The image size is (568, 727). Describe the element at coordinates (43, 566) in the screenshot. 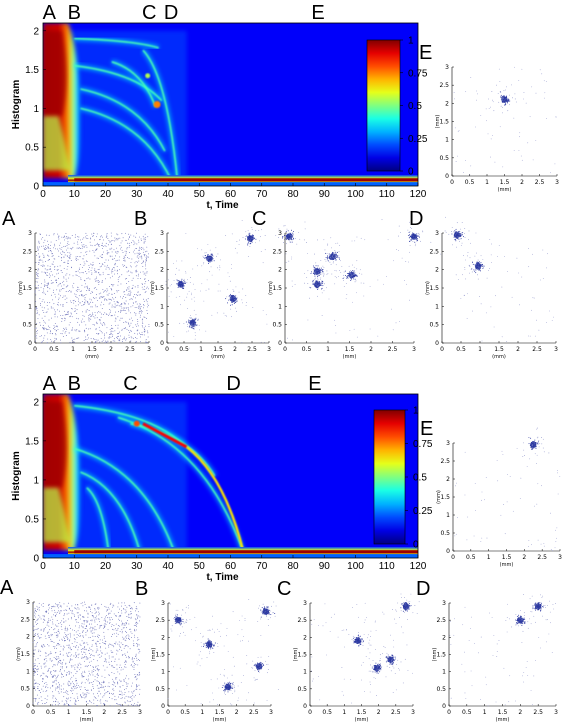

I see `x-tick-label: 0` at that location.